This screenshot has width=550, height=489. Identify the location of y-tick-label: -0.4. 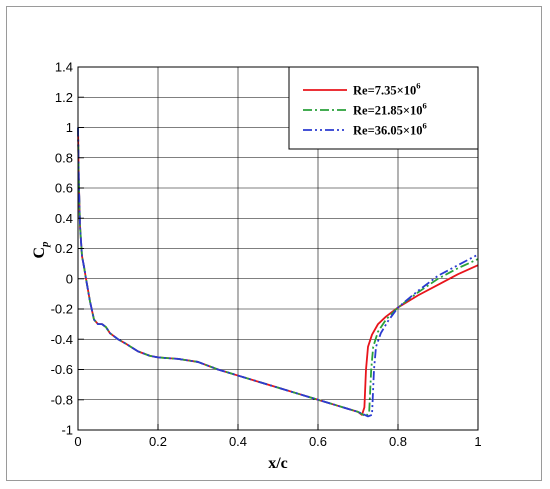
(62, 339).